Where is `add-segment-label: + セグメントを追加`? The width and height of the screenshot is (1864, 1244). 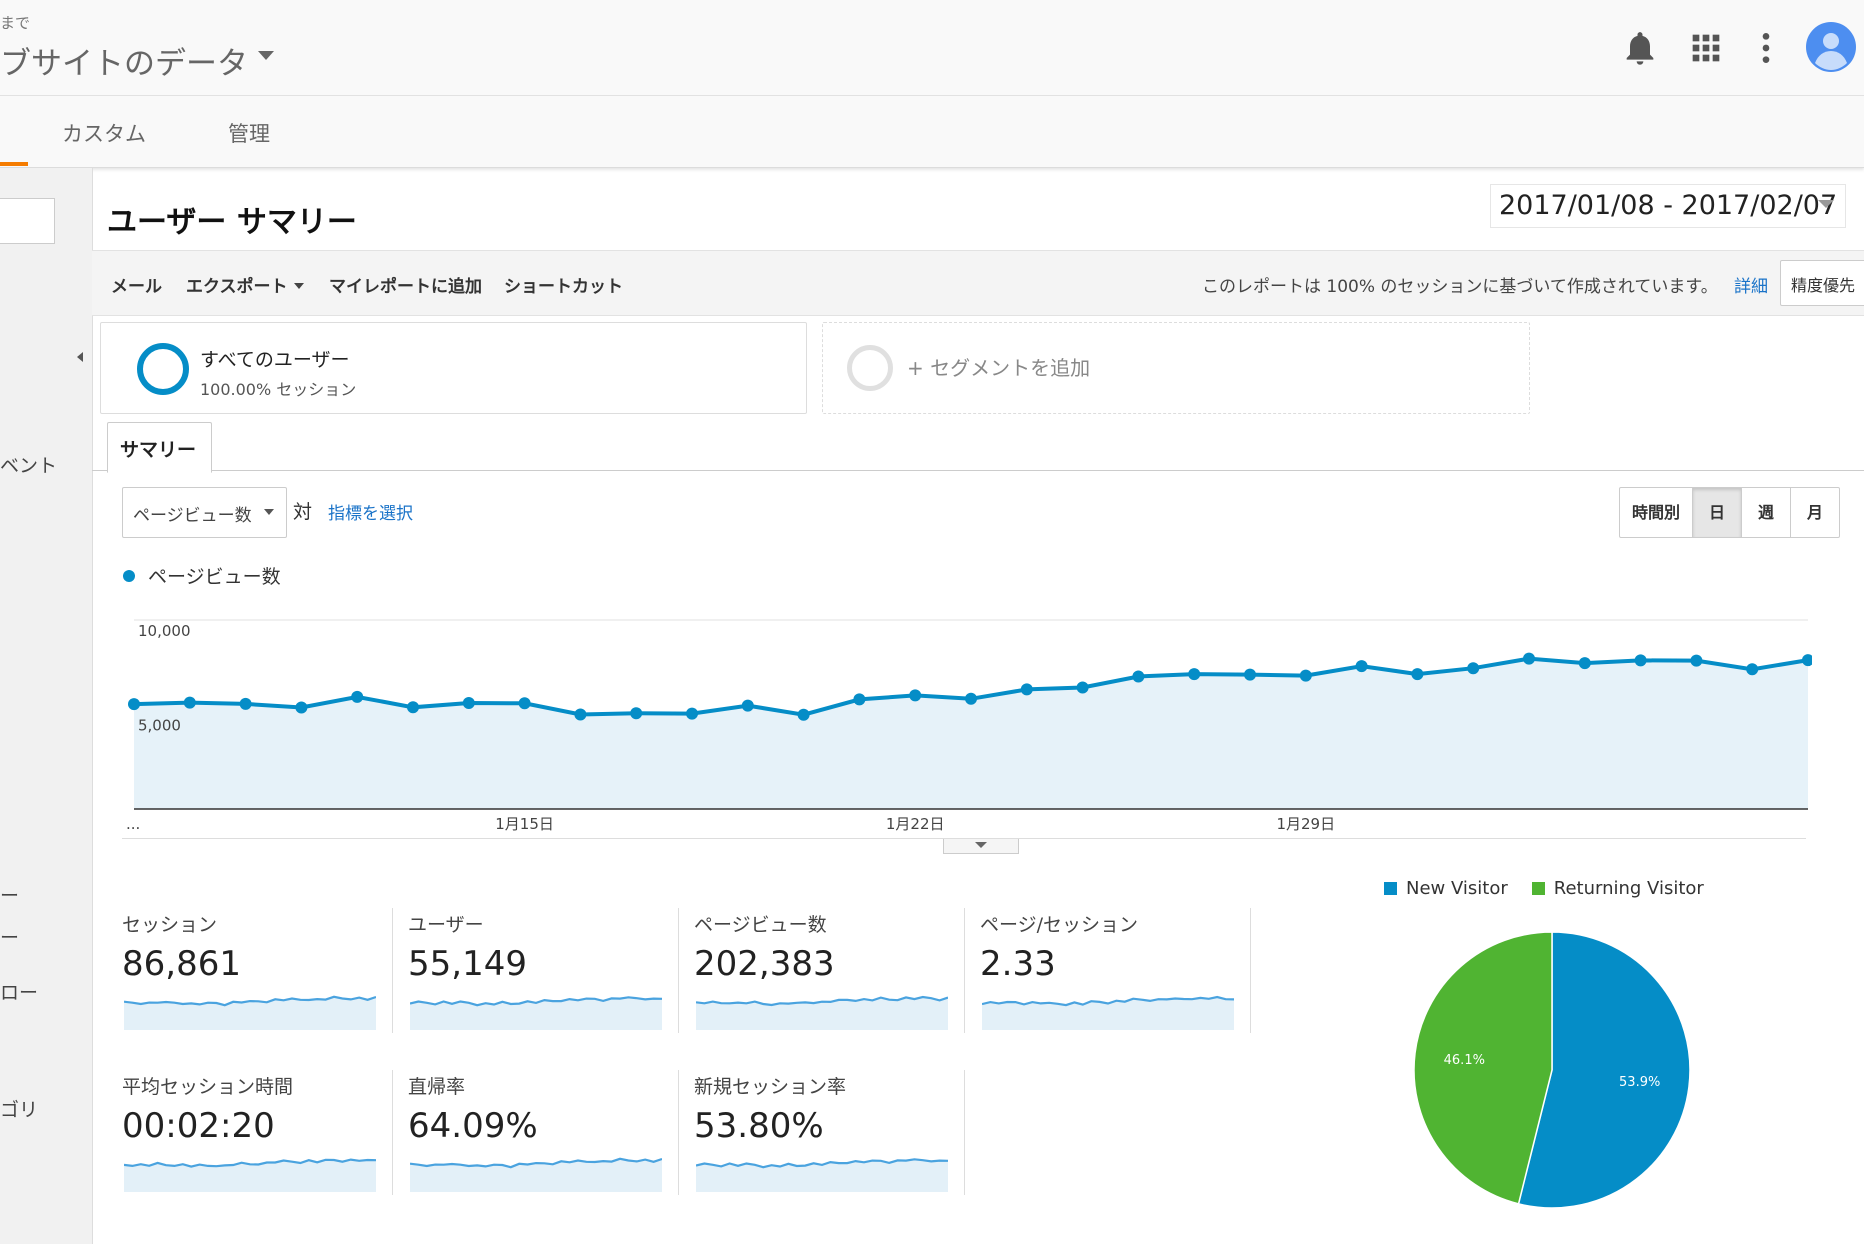 add-segment-label: + セグメントを追加 is located at coordinates (999, 368).